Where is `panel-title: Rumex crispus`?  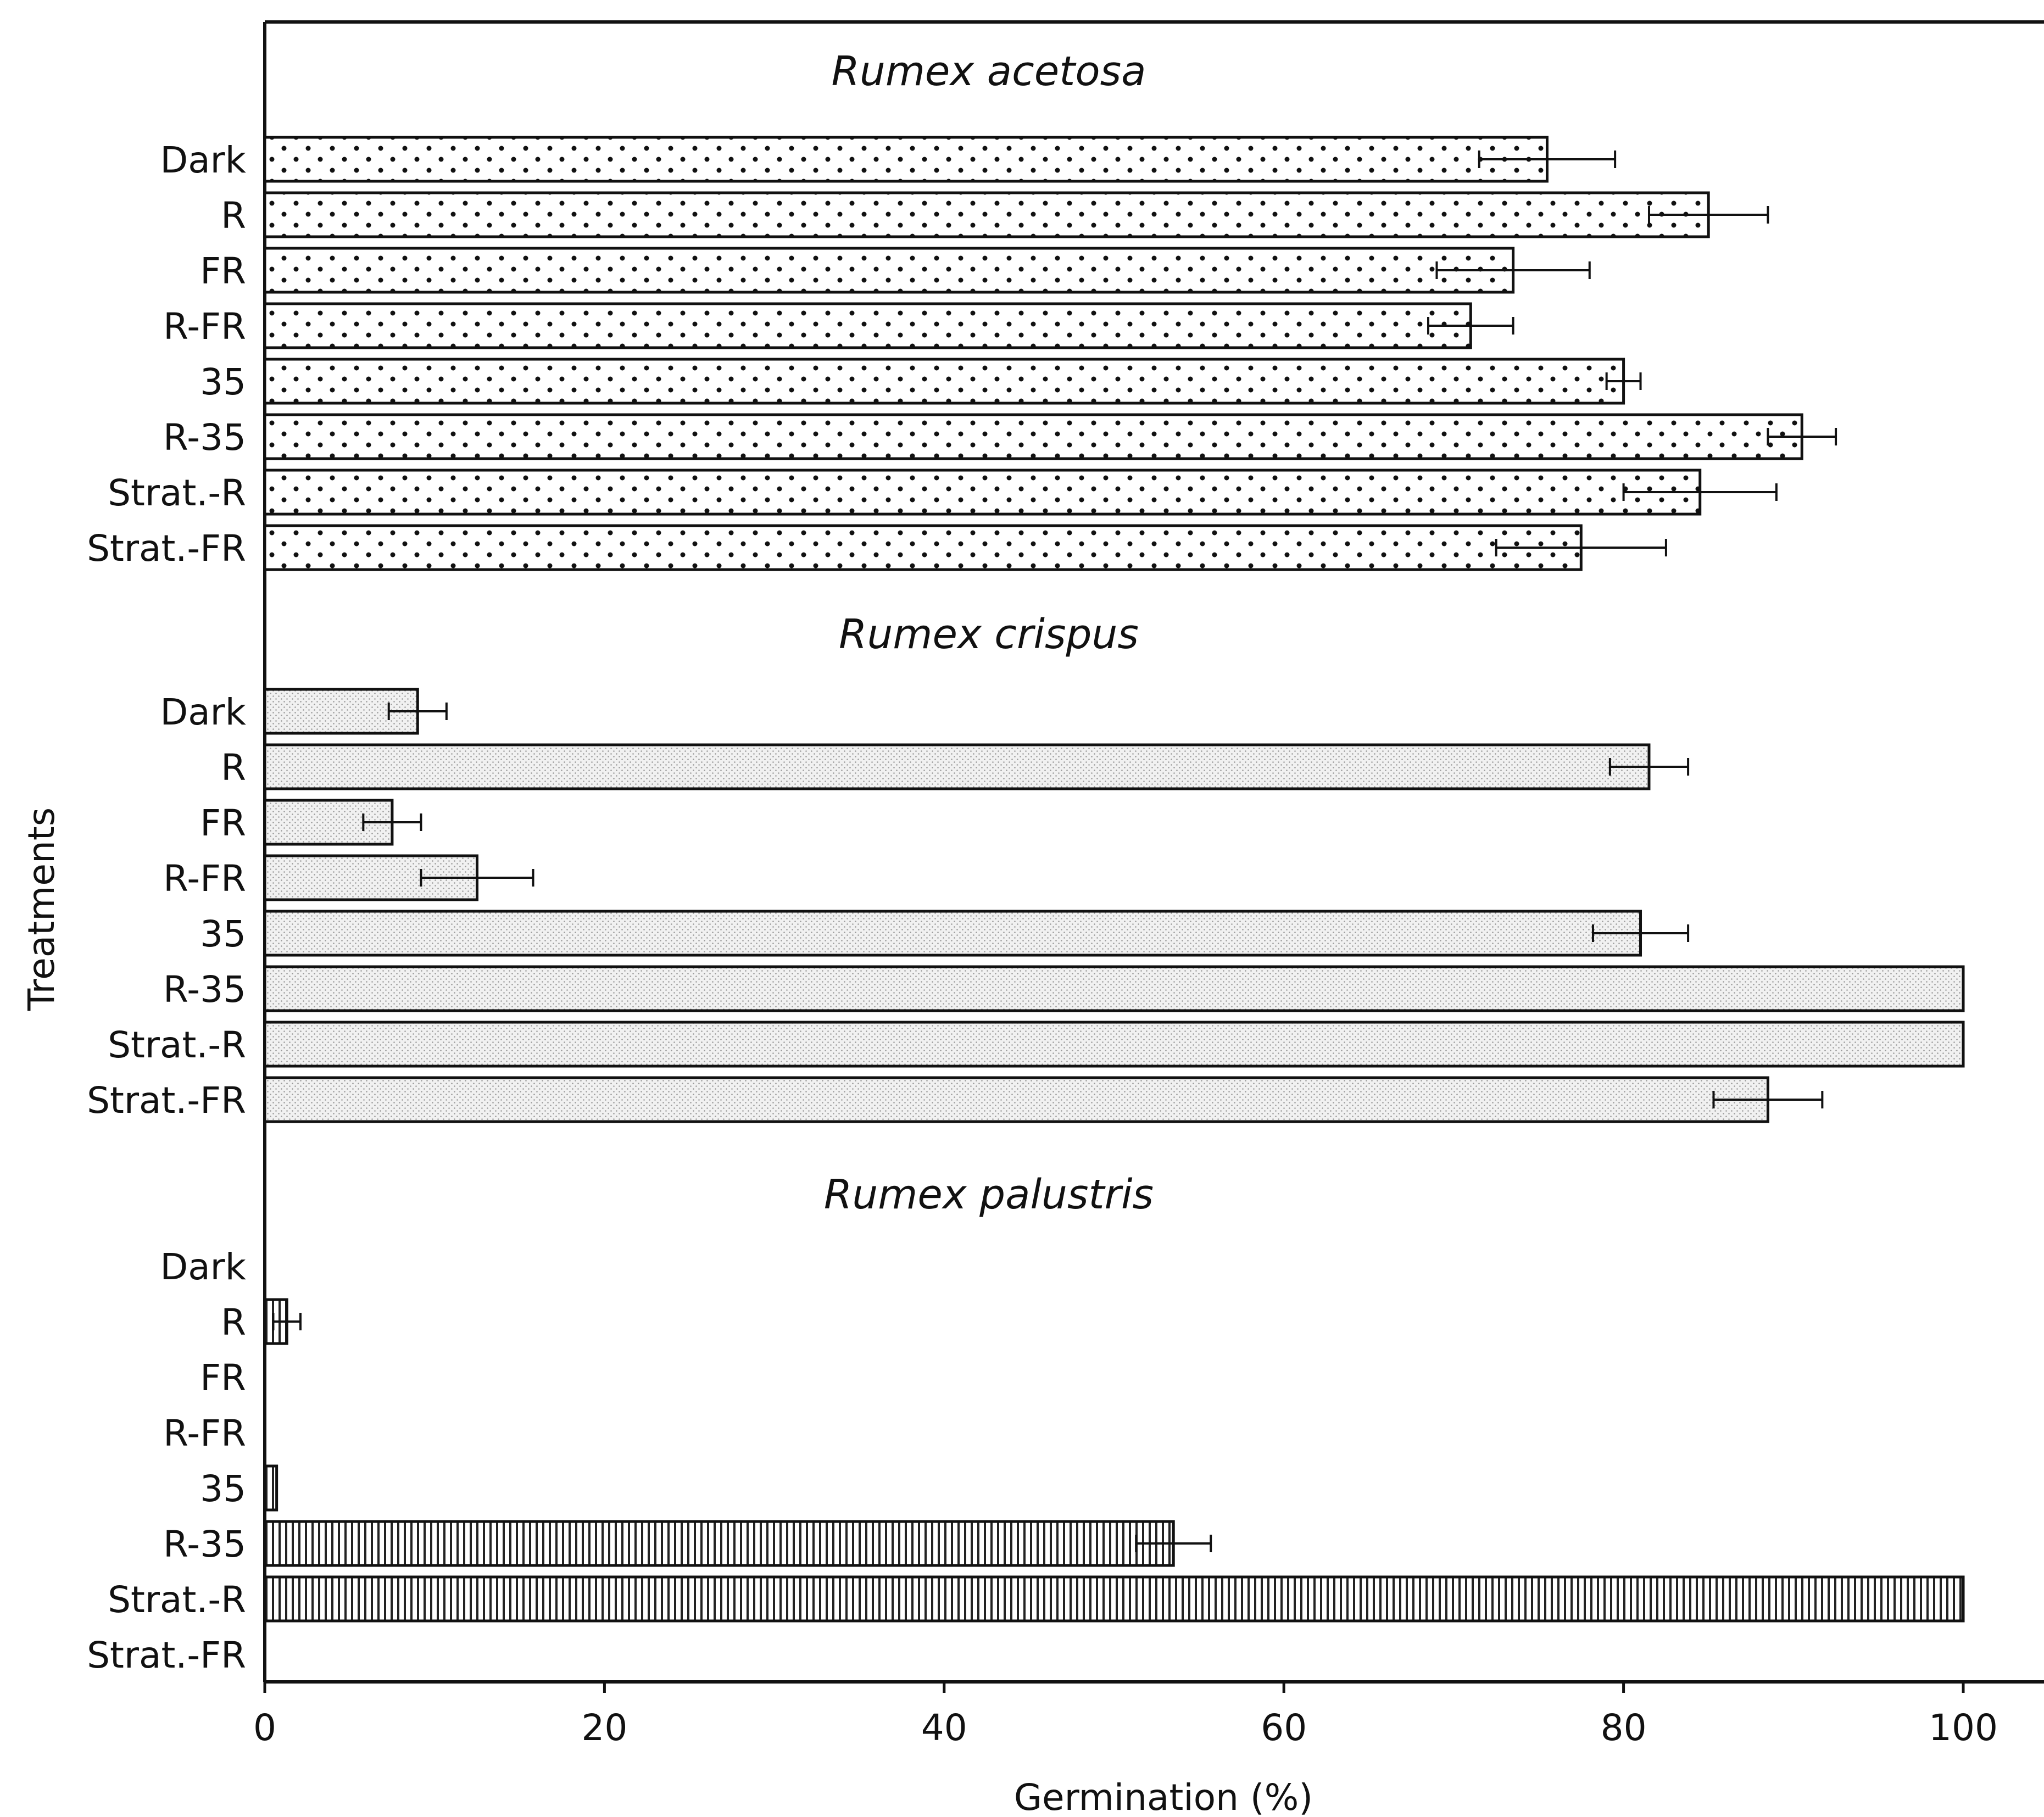
panel-title: Rumex crispus is located at coordinates (989, 634).